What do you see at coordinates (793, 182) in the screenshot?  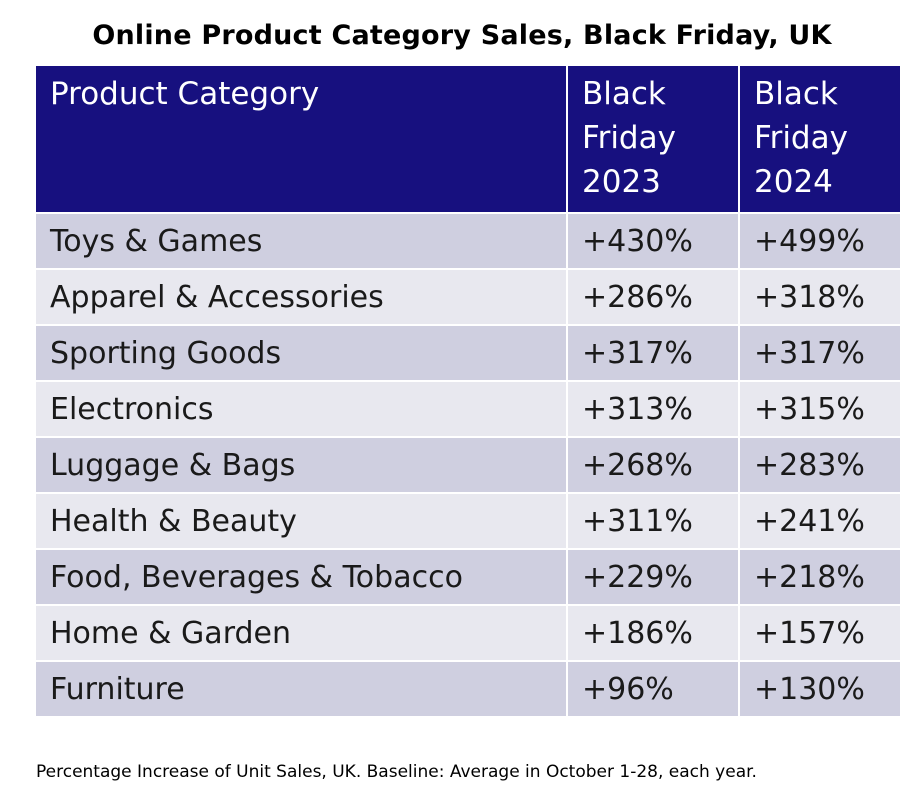 I see `header-line: 2024` at bounding box center [793, 182].